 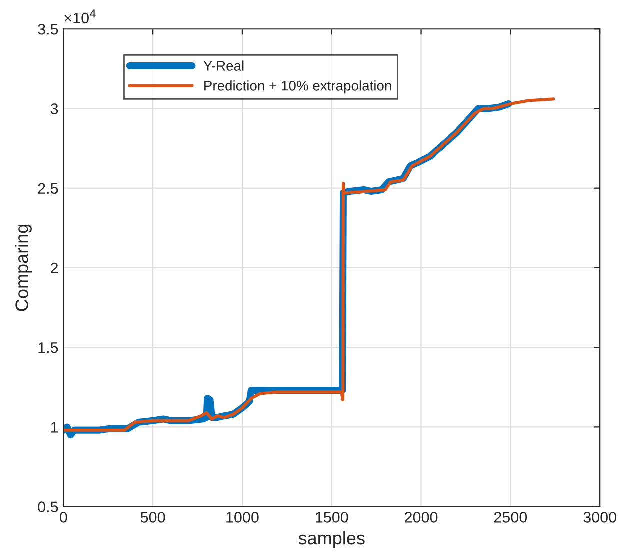 I want to click on x-tick-label: 0, so click(x=64, y=517).